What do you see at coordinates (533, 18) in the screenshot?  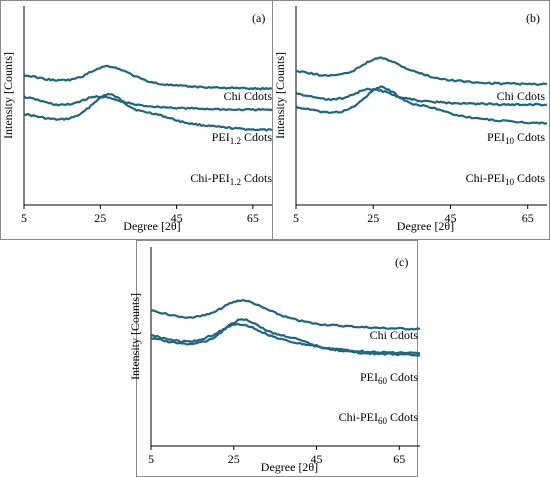 I see `panel-label: (b)` at bounding box center [533, 18].